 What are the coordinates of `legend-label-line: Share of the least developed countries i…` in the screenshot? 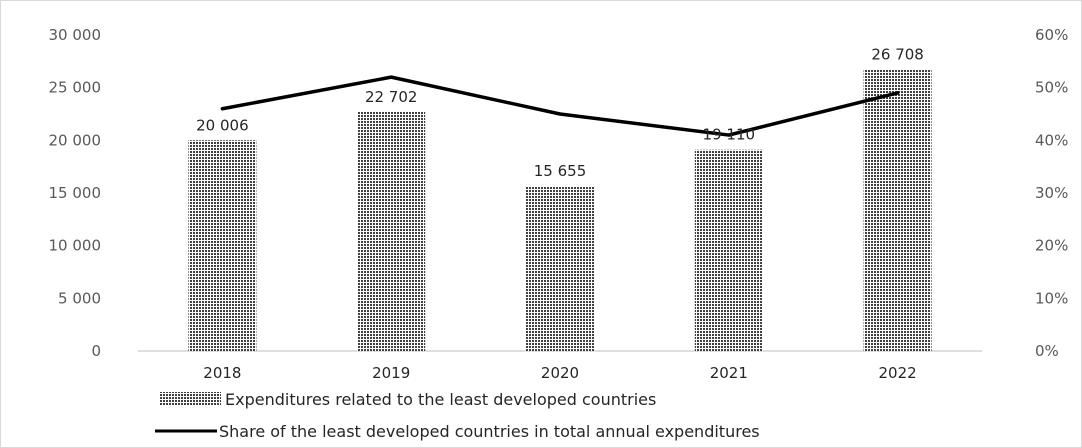 It's located at (489, 431).